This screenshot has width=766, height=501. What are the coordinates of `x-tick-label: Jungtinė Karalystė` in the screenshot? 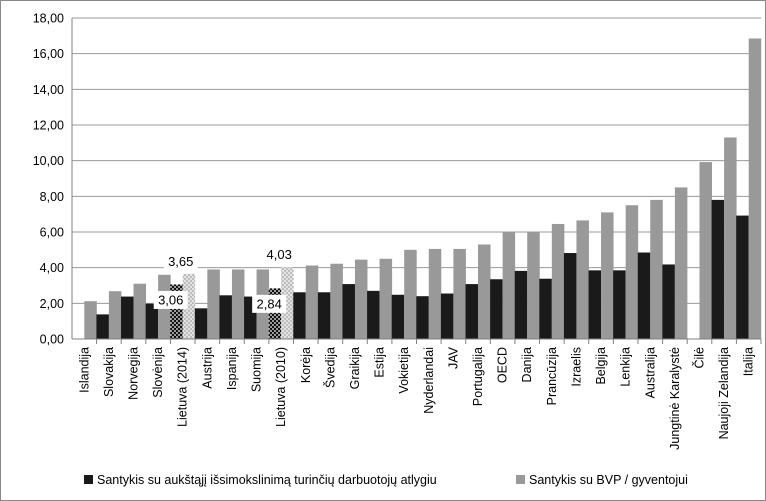 It's located at (675, 398).